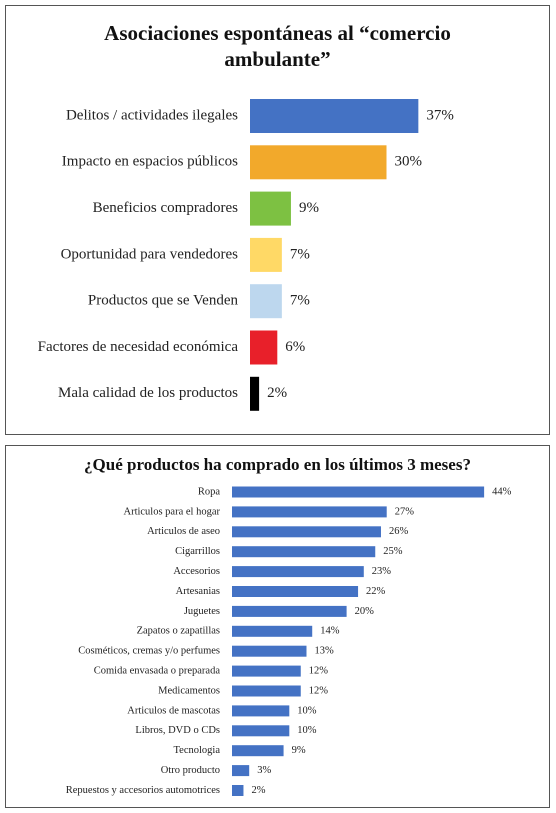  What do you see at coordinates (157, 671) in the screenshot?
I see `category-label: Comida envasada o preparada` at bounding box center [157, 671].